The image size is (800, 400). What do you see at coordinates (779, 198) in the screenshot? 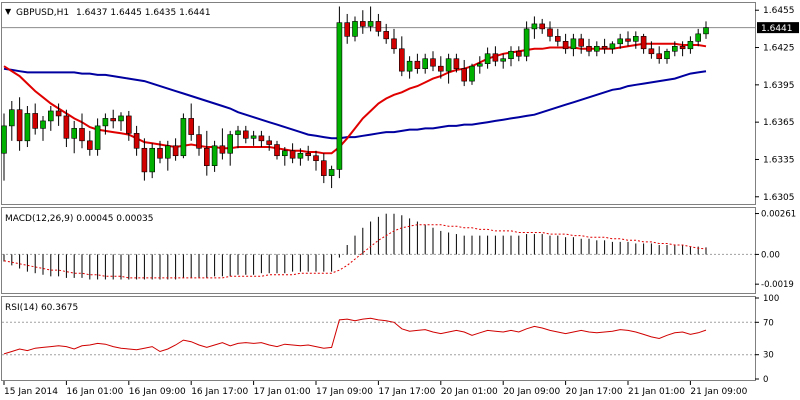
I see `price-tick-label: 1.6305` at bounding box center [779, 198].